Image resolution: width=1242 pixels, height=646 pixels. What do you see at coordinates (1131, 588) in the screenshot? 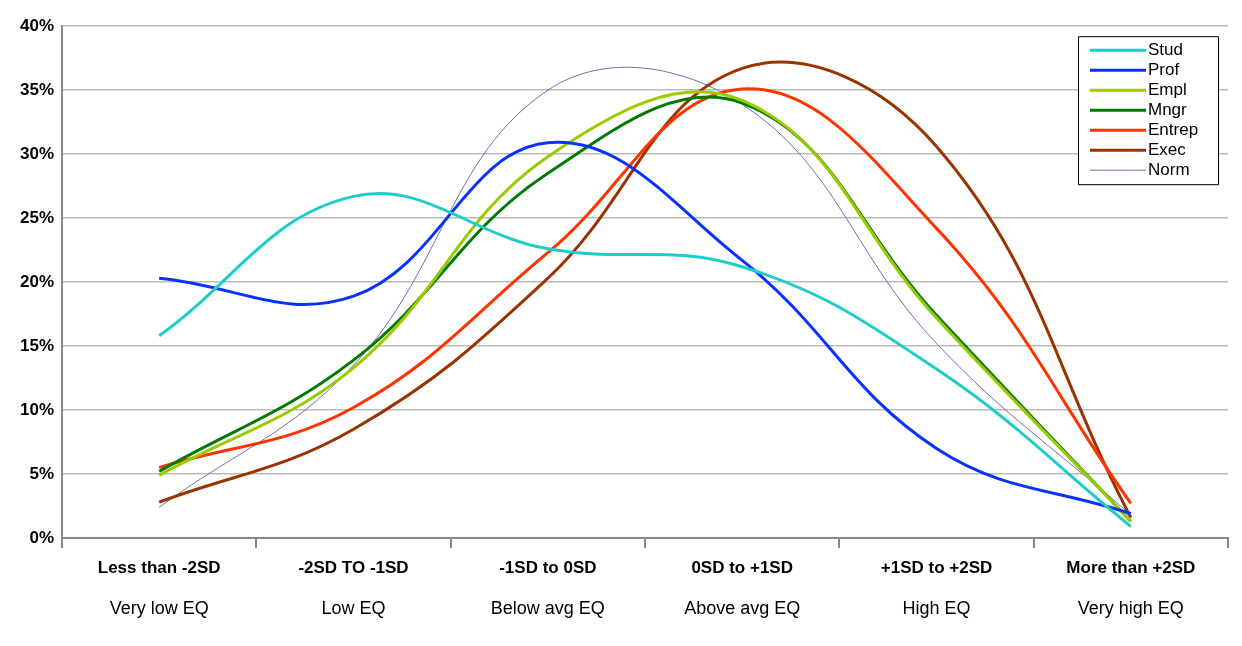
I see `category-label: More than +2SD Very high EQ` at bounding box center [1131, 588].